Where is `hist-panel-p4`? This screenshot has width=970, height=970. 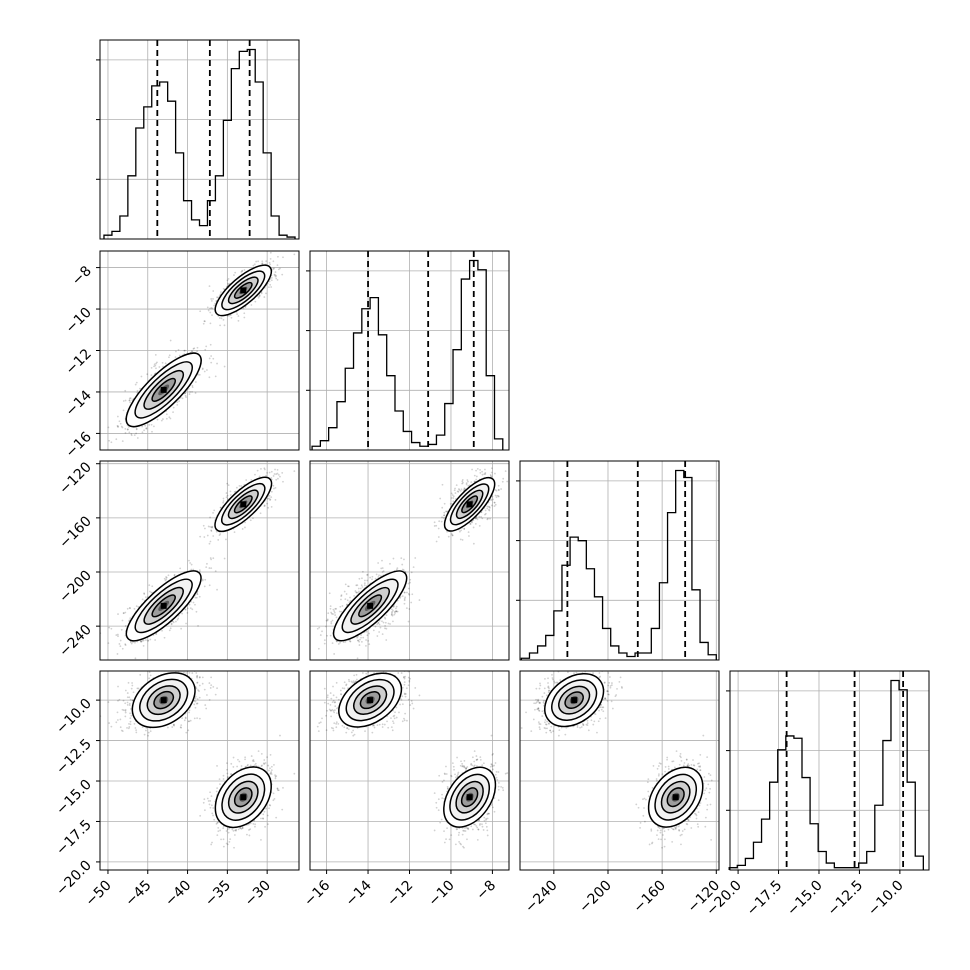
hist-panel-p4 is located at coordinates (828, 770).